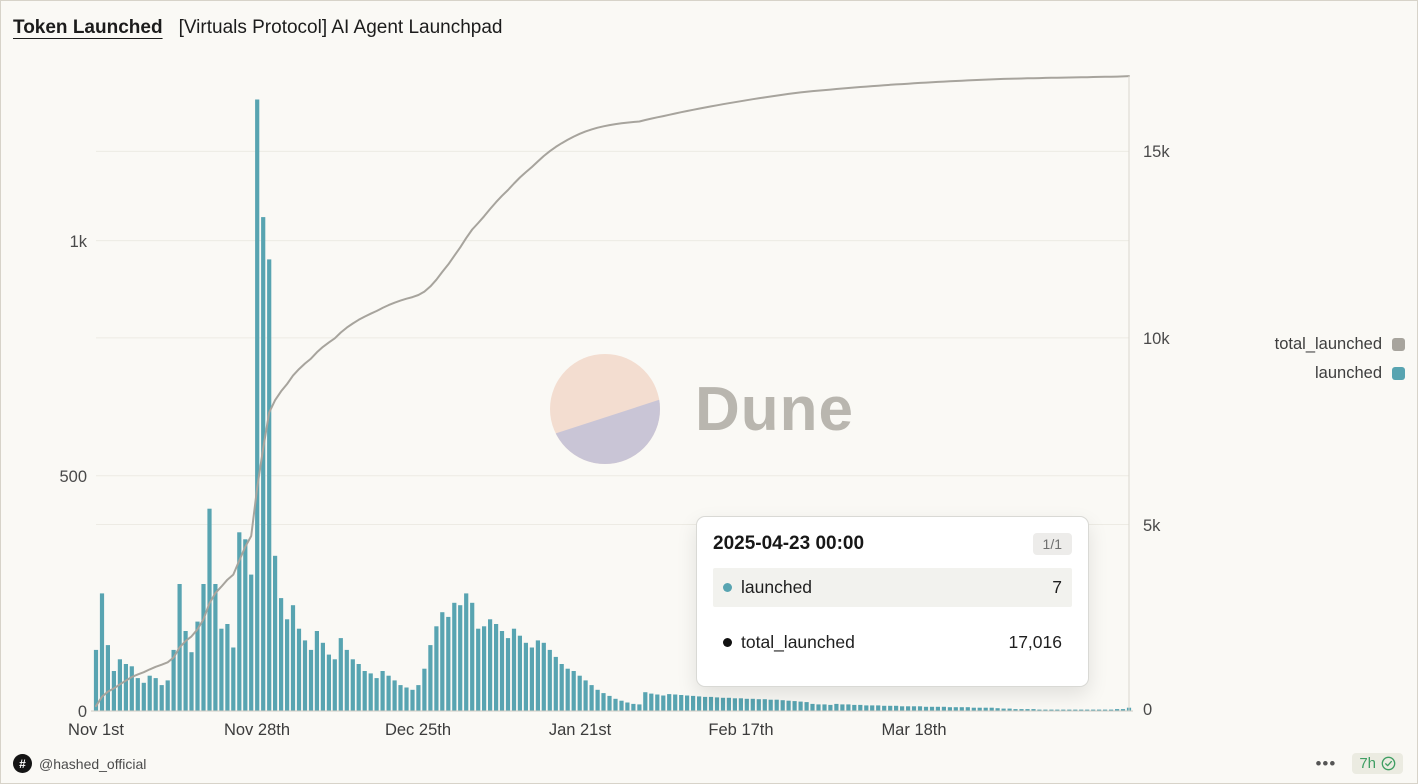  What do you see at coordinates (79, 242) in the screenshot?
I see `left-axis-tick-1k: 1k` at bounding box center [79, 242].